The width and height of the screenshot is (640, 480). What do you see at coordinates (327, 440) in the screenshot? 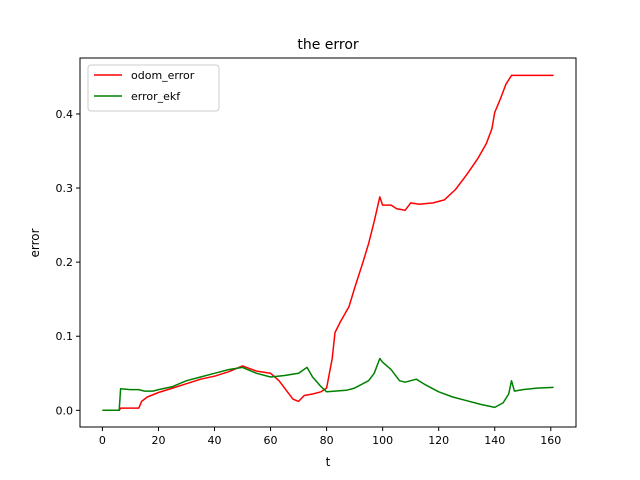
I see `x-tick-label: 80` at bounding box center [327, 440].